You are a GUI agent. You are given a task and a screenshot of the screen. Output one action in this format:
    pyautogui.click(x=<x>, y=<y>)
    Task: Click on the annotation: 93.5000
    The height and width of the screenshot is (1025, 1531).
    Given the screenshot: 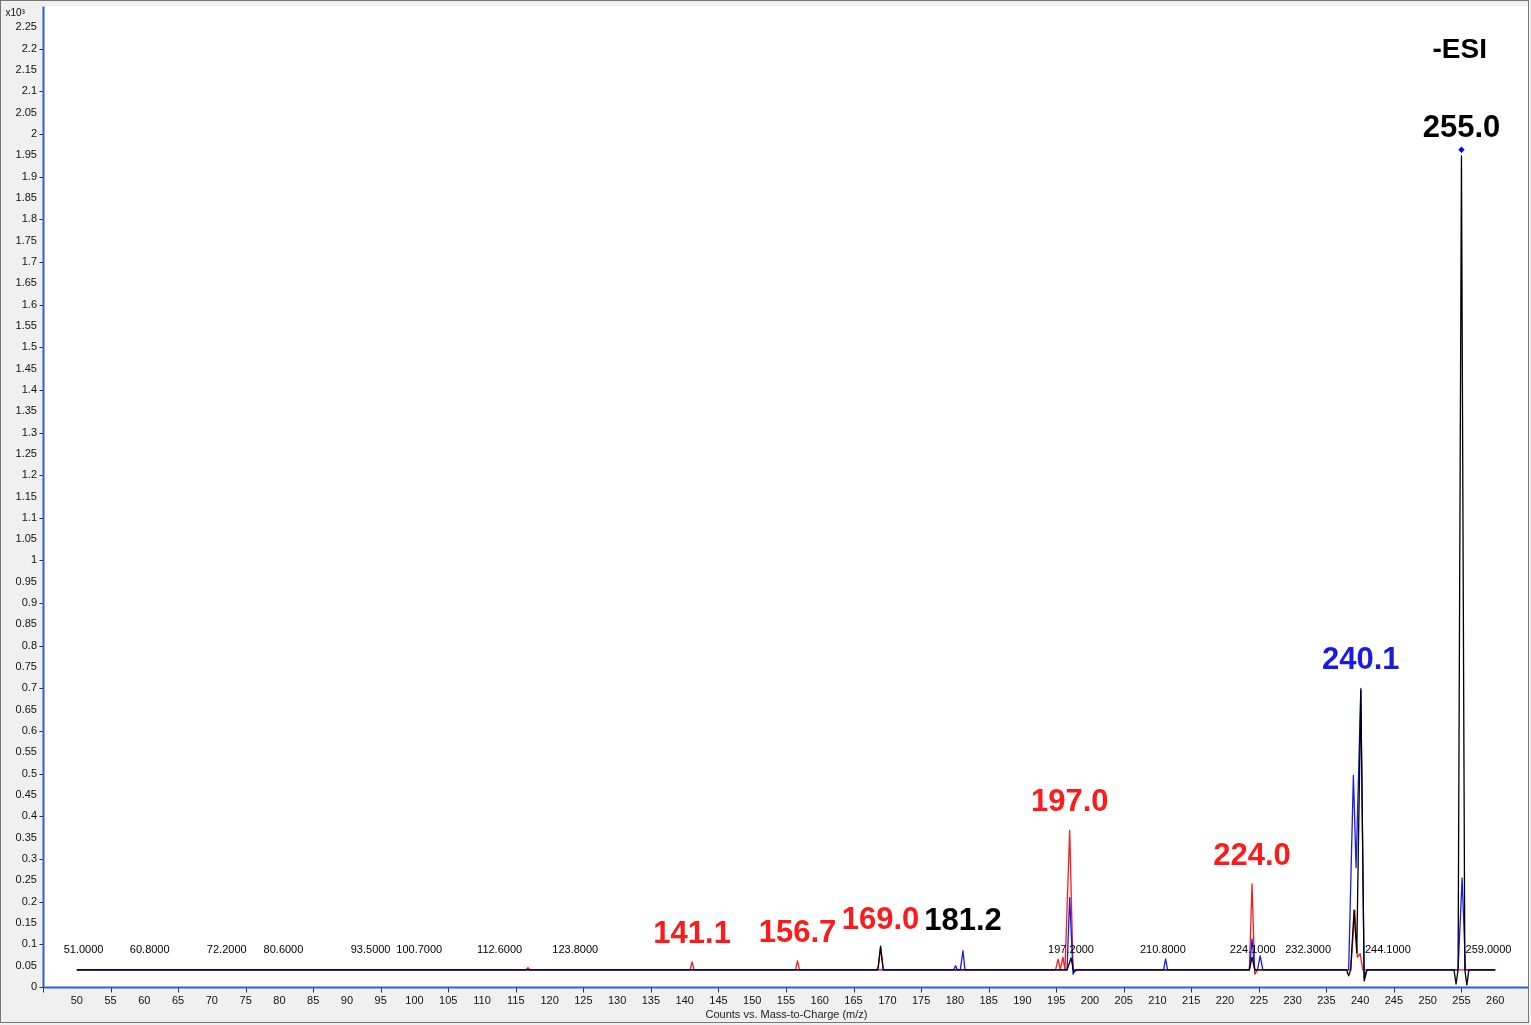 What is the action you would take?
    pyautogui.click(x=370, y=949)
    